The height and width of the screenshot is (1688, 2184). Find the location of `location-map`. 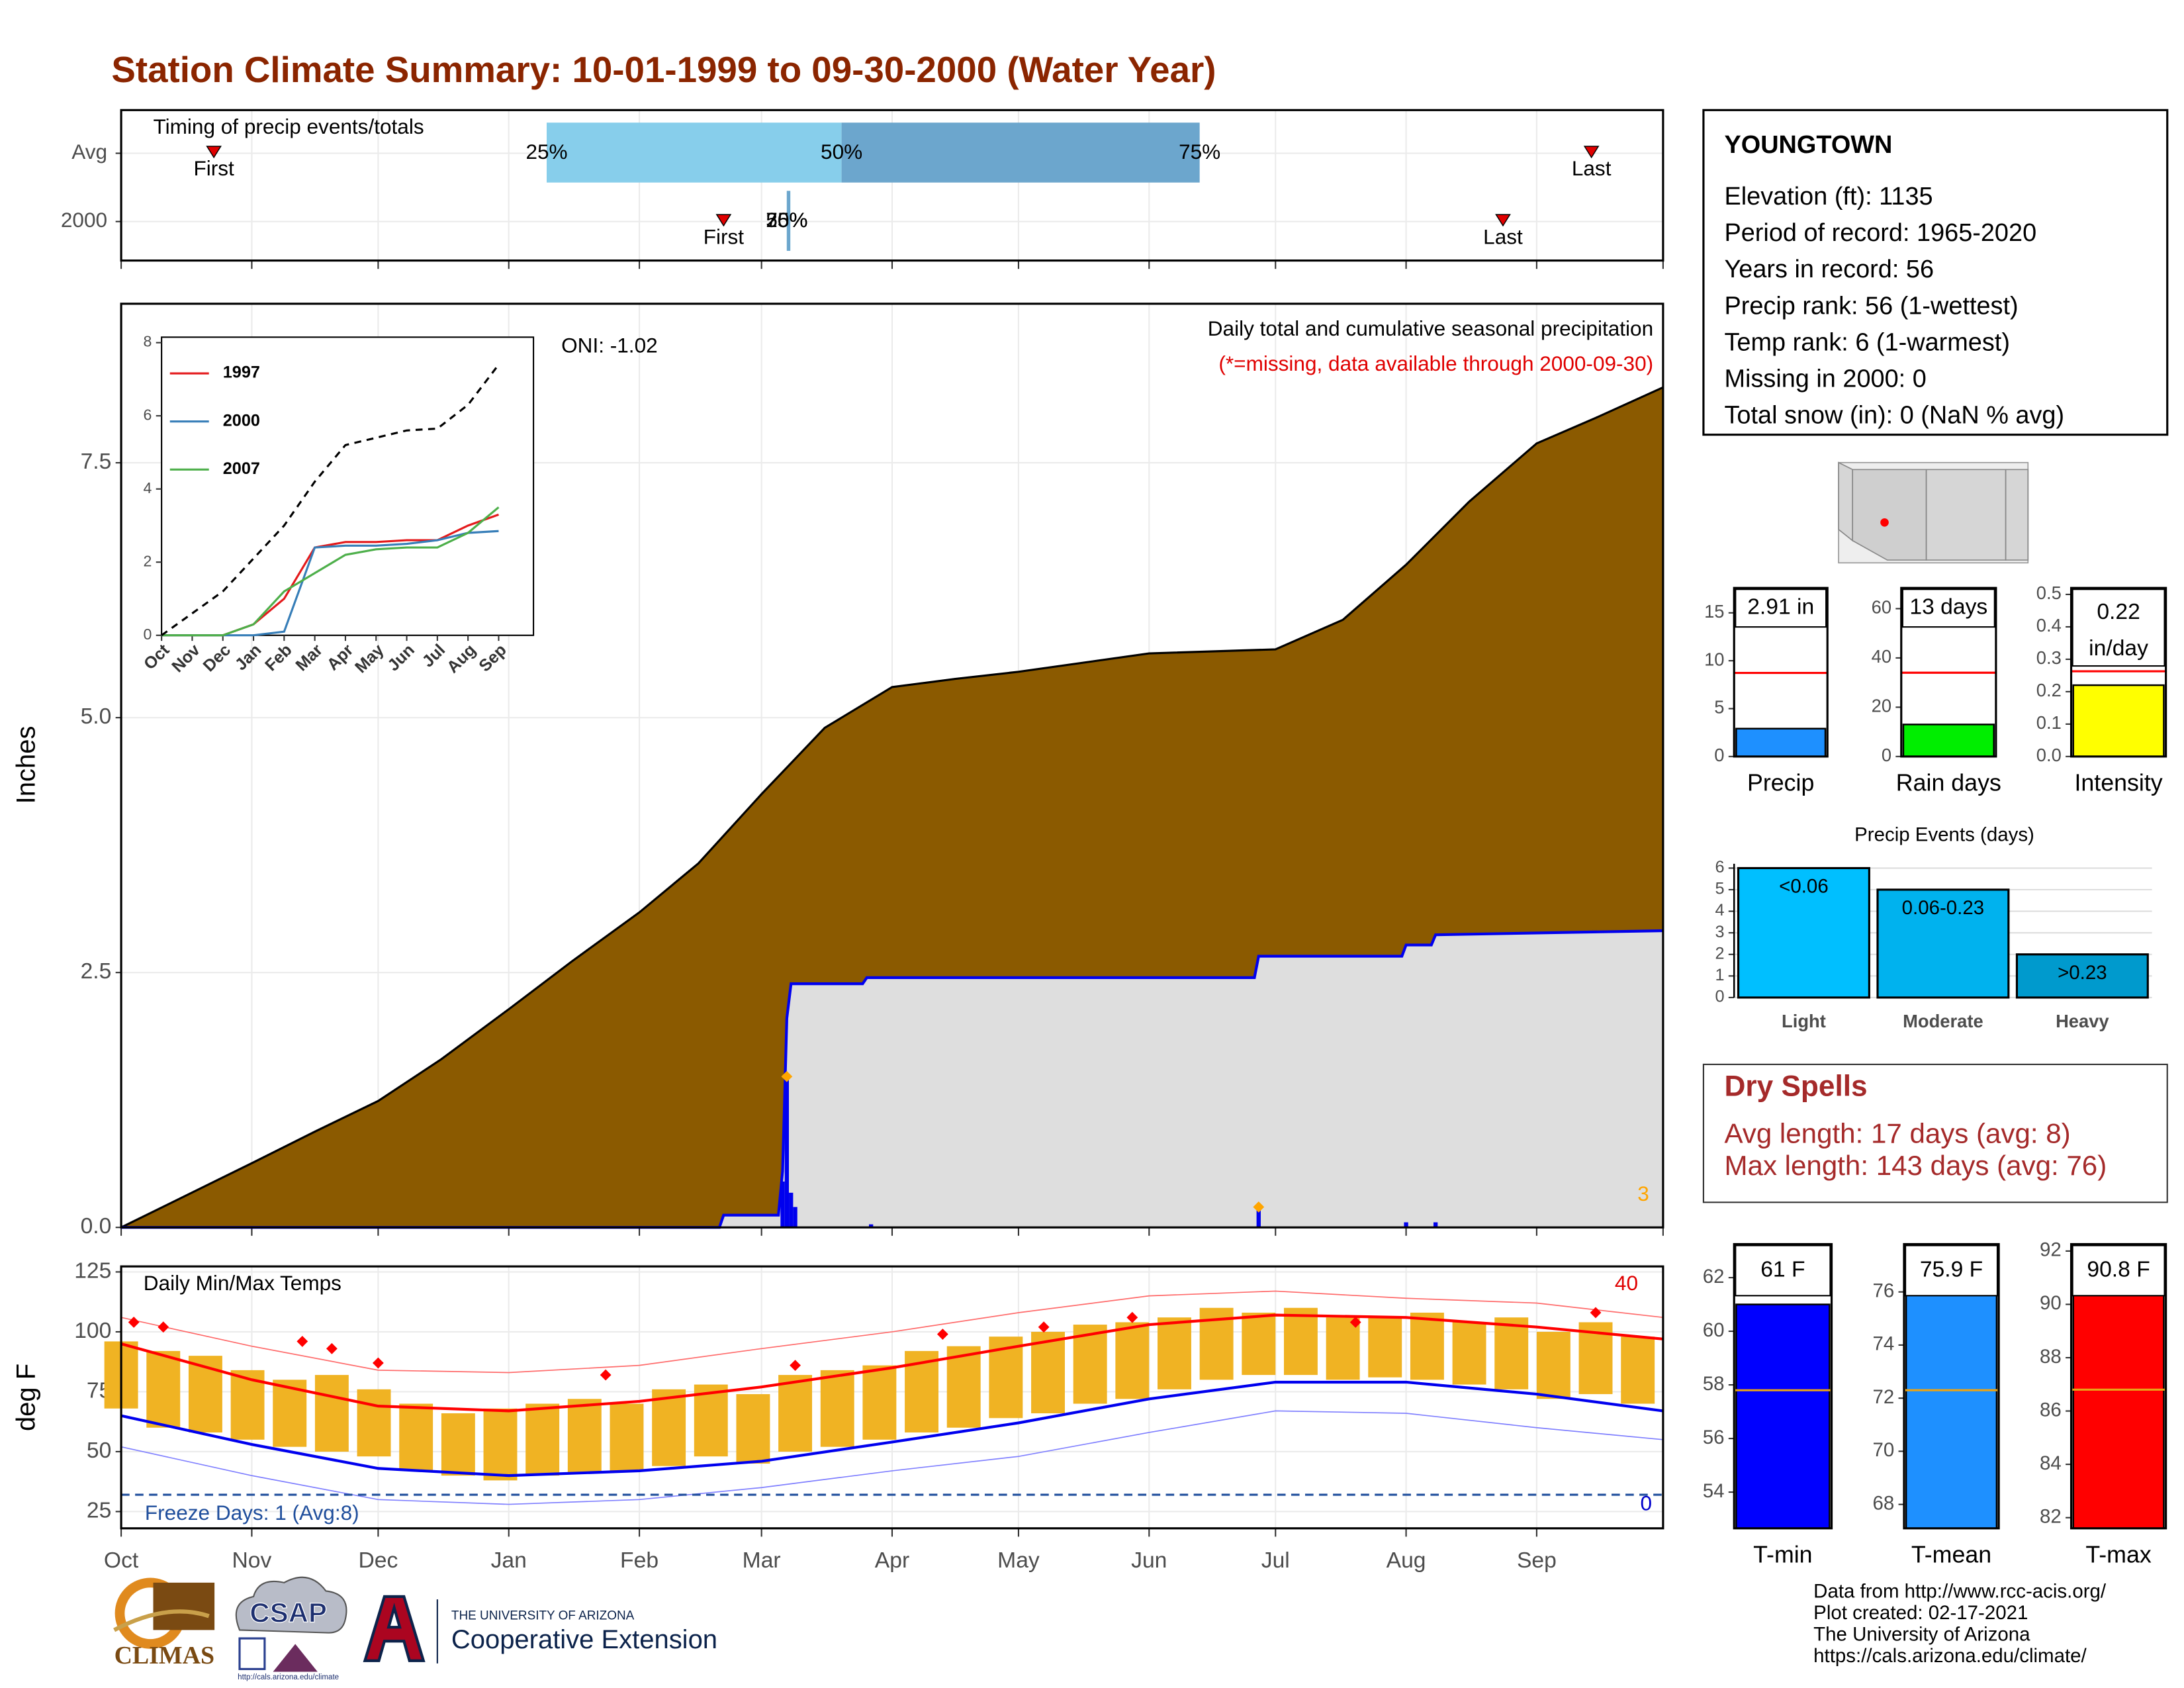

location-map is located at coordinates (1934, 512).